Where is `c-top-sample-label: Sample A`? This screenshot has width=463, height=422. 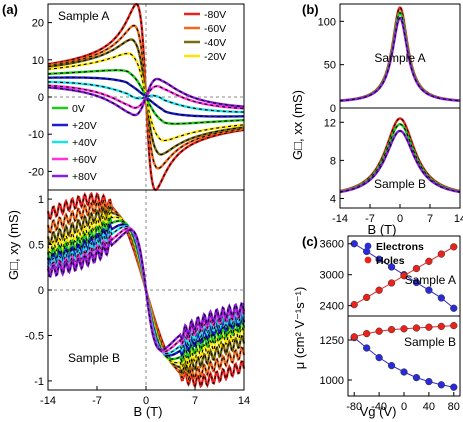 c-top-sample-label: Sample A is located at coordinates (430, 280).